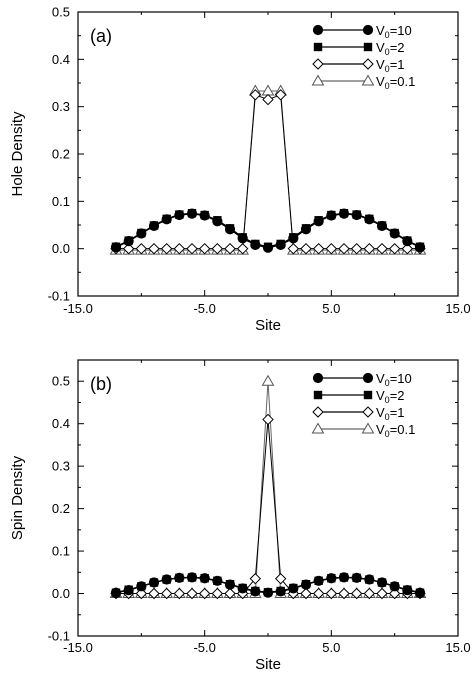  What do you see at coordinates (390, 413) in the screenshot?
I see `legend-label: V0=1` at bounding box center [390, 413].